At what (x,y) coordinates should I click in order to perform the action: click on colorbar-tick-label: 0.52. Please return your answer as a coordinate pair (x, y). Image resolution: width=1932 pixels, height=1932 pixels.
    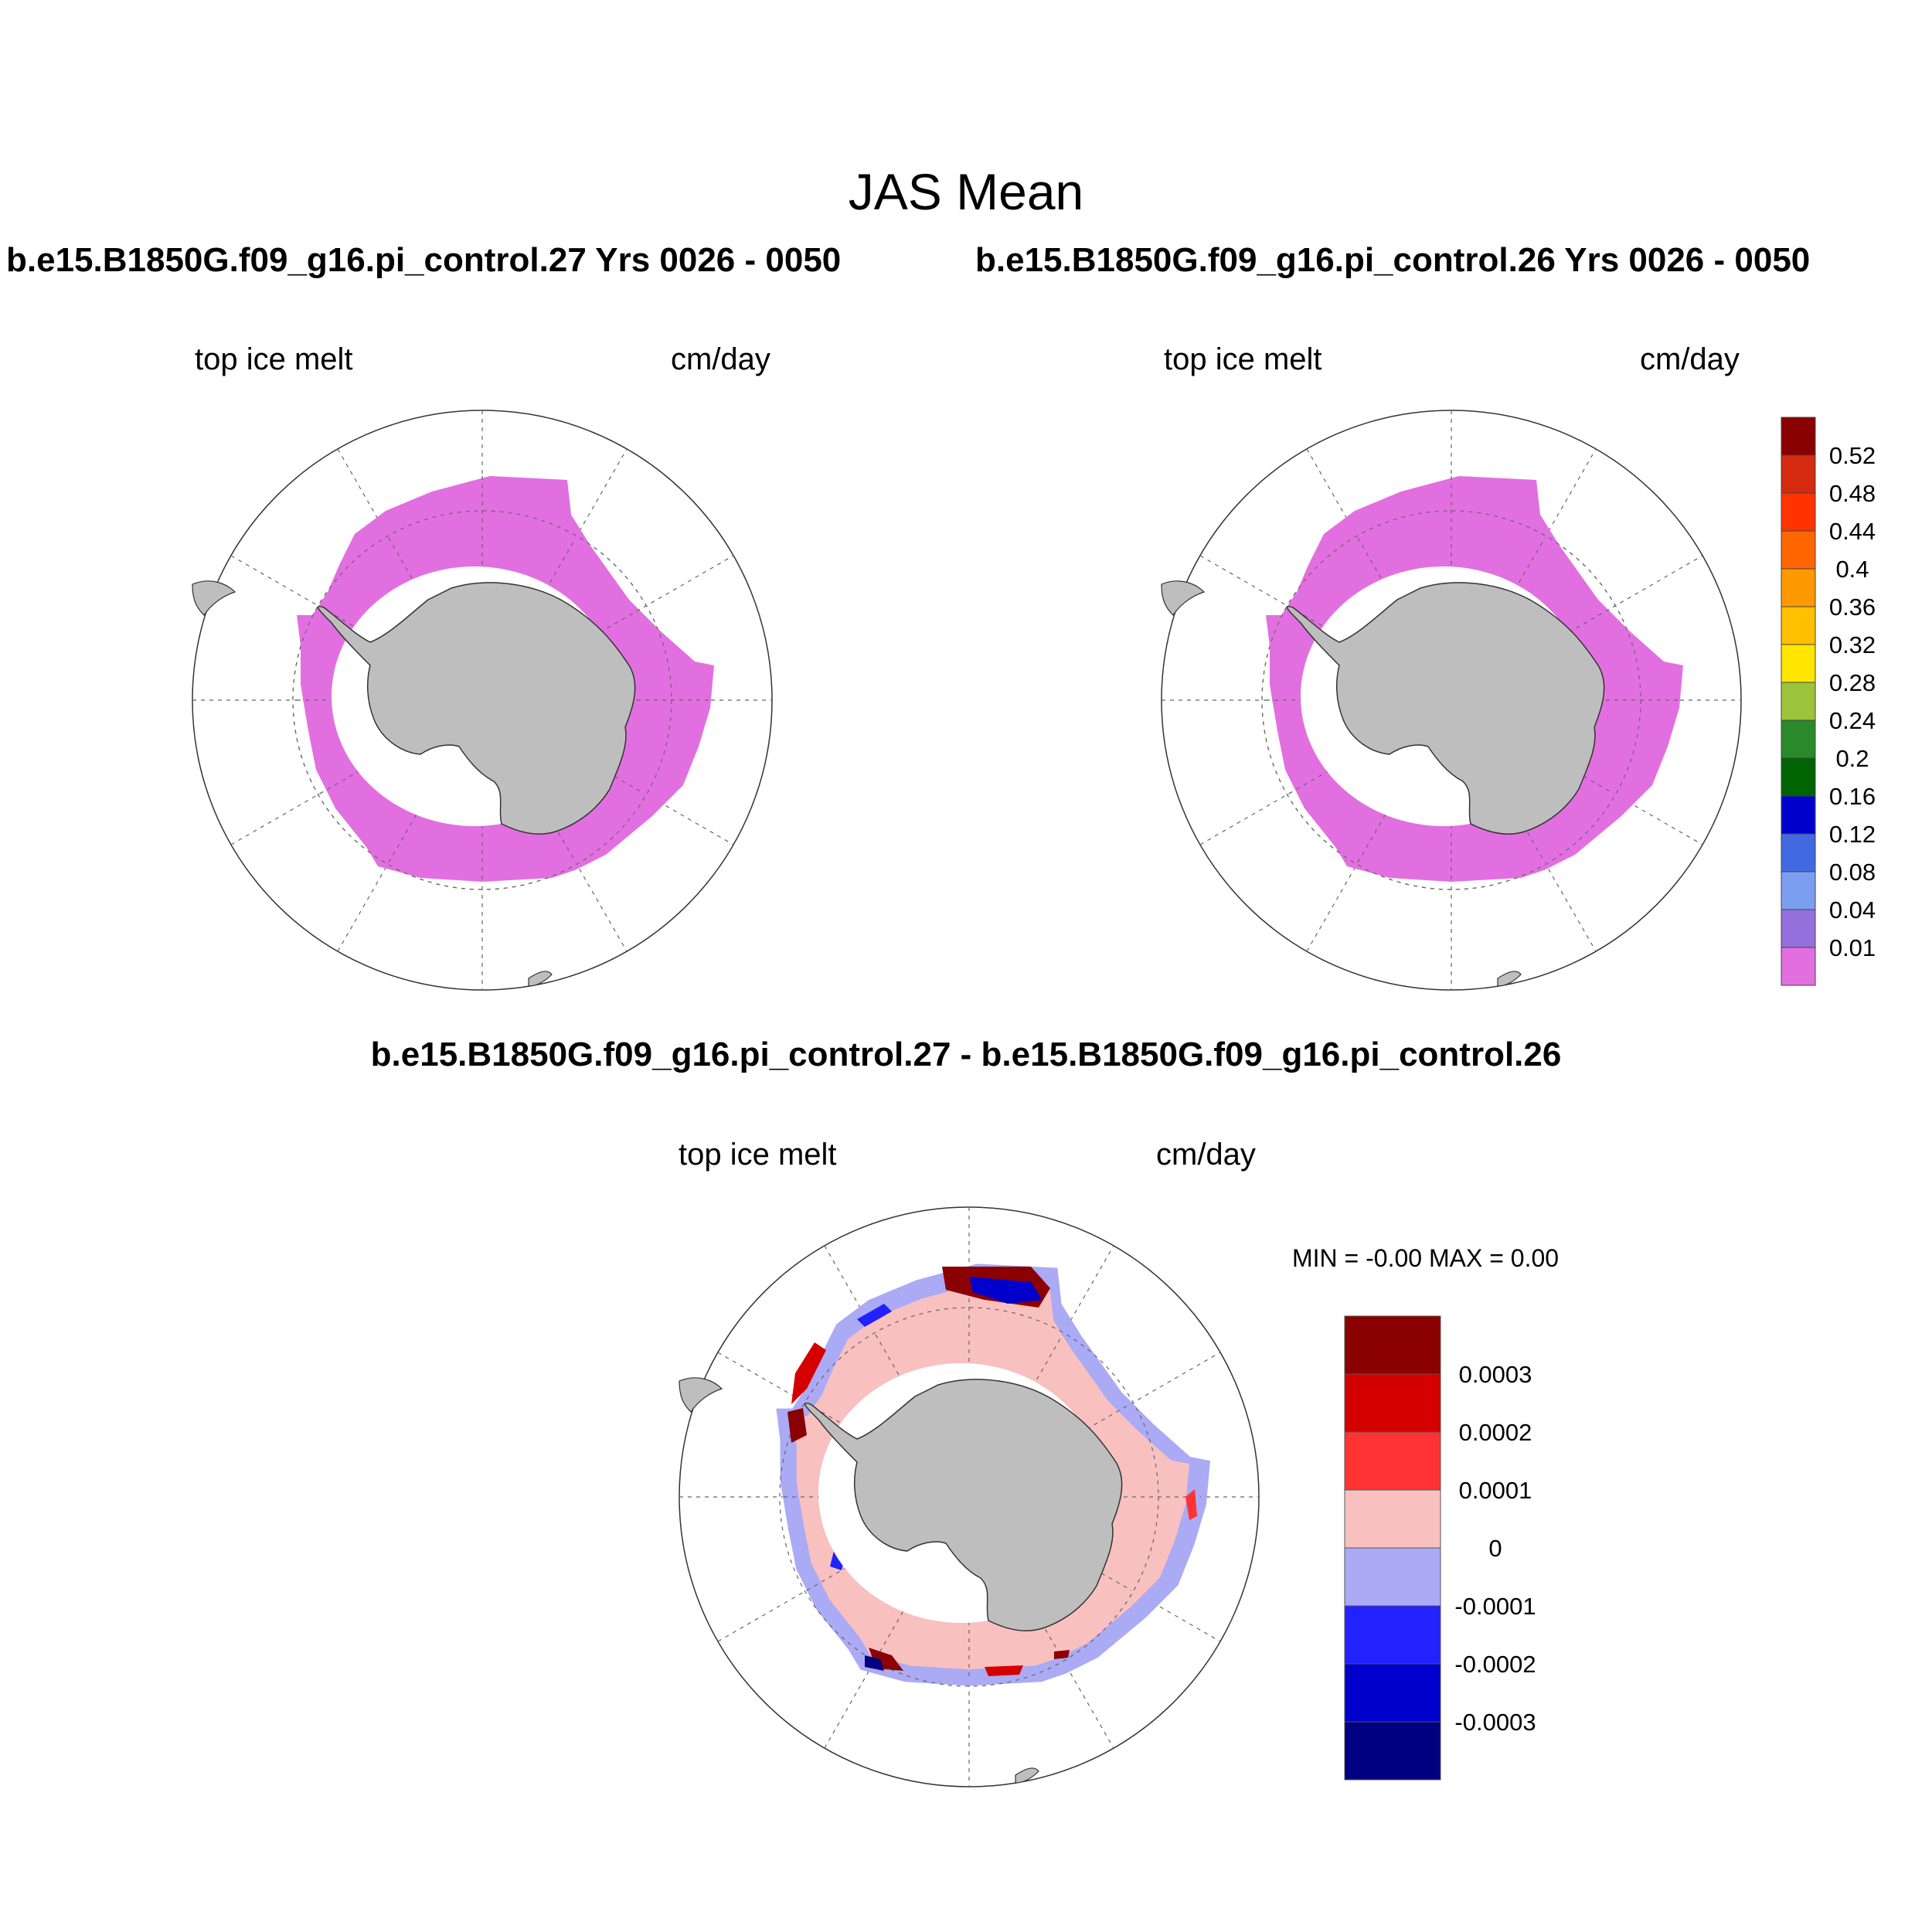
    Looking at the image, I should click on (1853, 456).